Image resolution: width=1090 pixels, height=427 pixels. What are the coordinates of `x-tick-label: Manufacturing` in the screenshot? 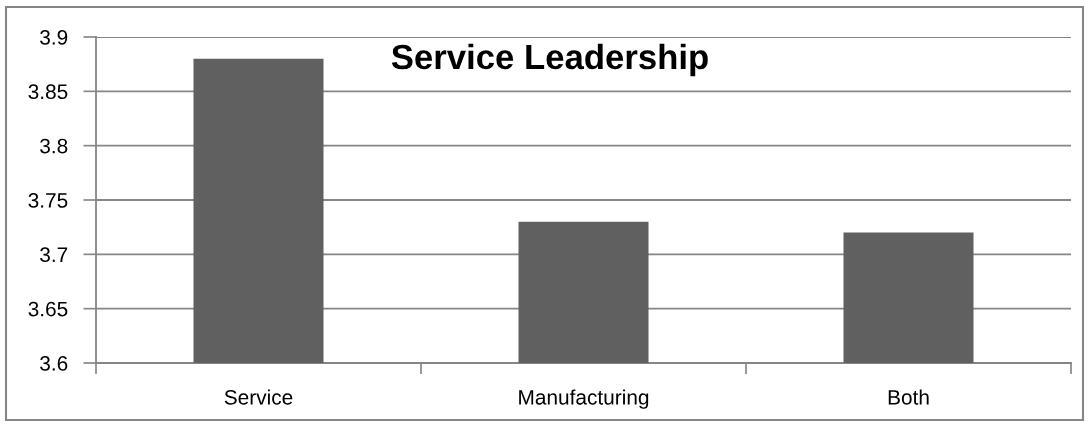 It's located at (584, 399).